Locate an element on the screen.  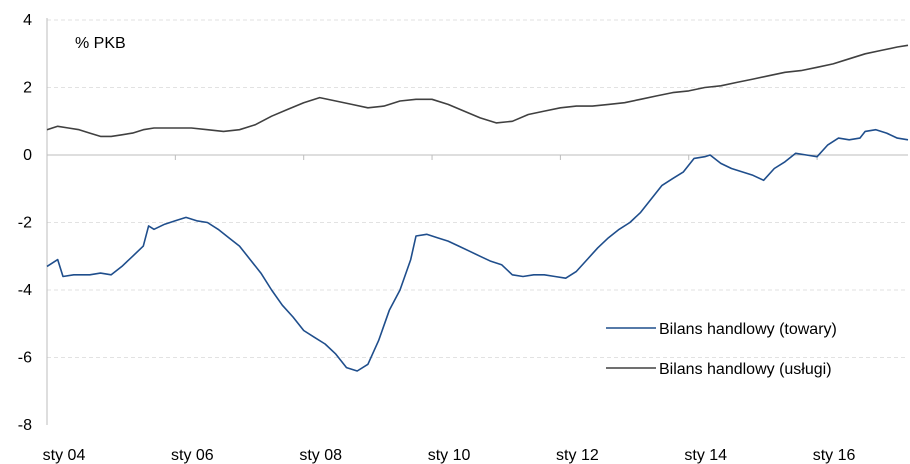
x-tick-label: sty 08 is located at coordinates (320, 455).